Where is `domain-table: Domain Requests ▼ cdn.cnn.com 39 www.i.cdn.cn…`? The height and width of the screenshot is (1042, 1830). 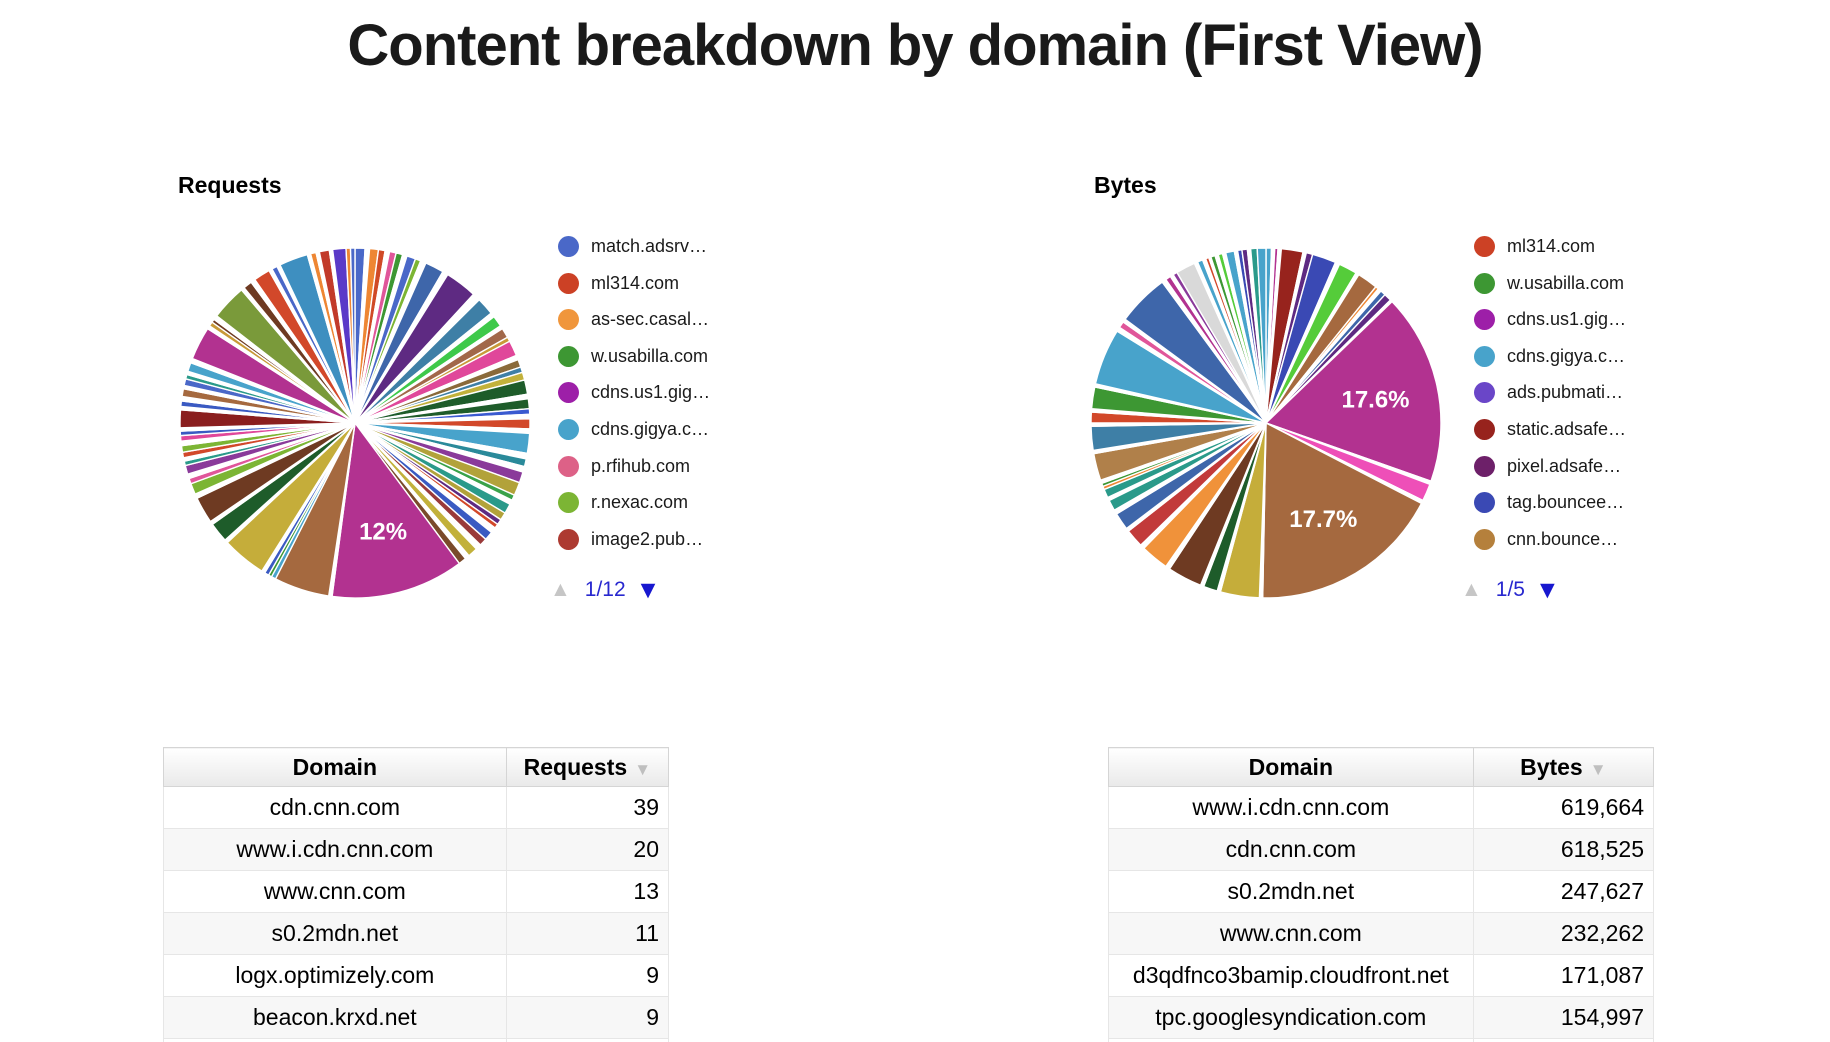 domain-table: Domain Requests ▼ cdn.cnn.com 39 www.i.cdn.cn… is located at coordinates (416, 894).